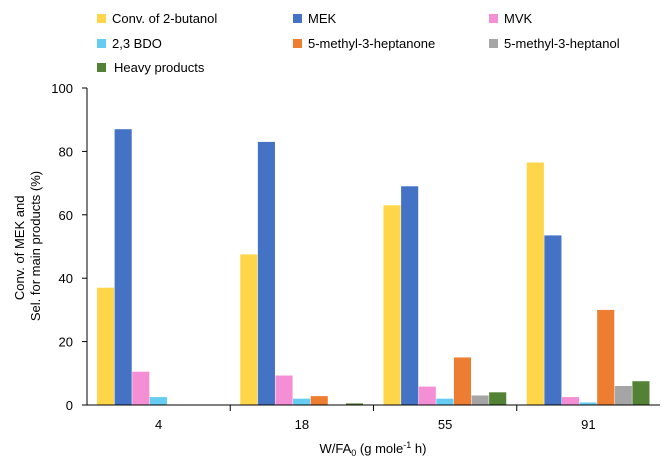  Describe the element at coordinates (493, 18) in the screenshot. I see `legend-swatch-mvk` at that location.